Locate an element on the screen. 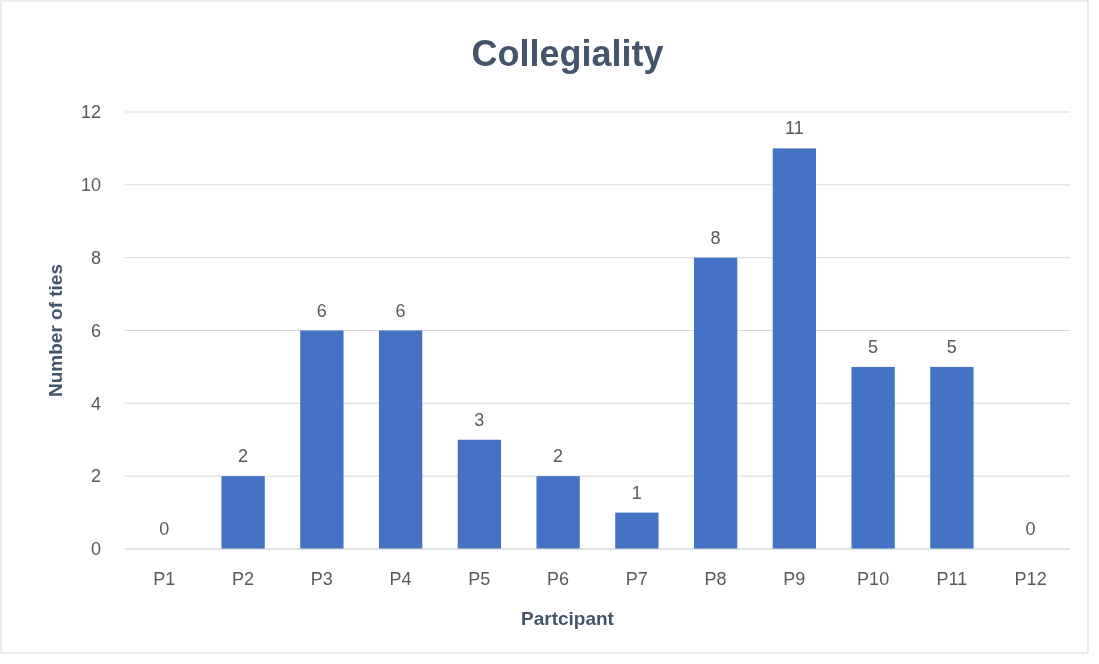  data-label: 11 is located at coordinates (794, 128).